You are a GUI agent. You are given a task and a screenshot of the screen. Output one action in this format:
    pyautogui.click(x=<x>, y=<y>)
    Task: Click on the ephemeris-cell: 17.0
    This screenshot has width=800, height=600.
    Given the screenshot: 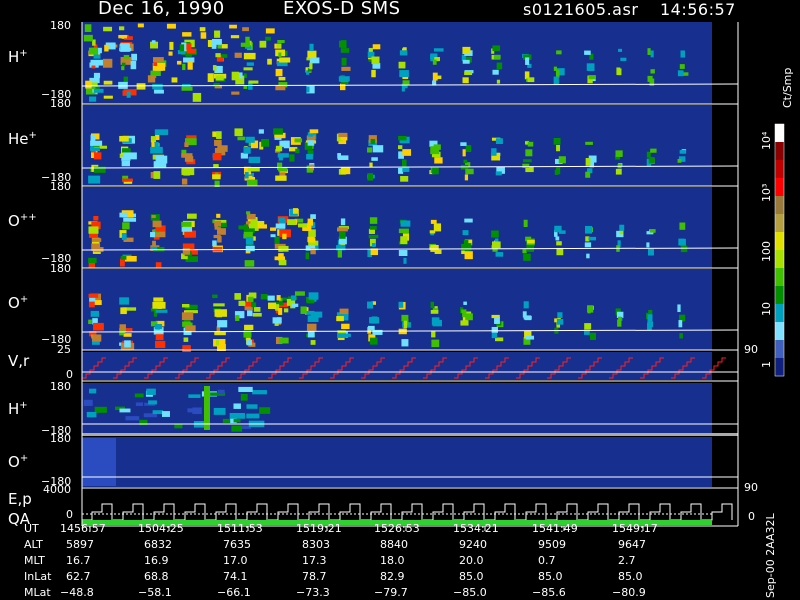 What is the action you would take?
    pyautogui.click(x=235, y=560)
    